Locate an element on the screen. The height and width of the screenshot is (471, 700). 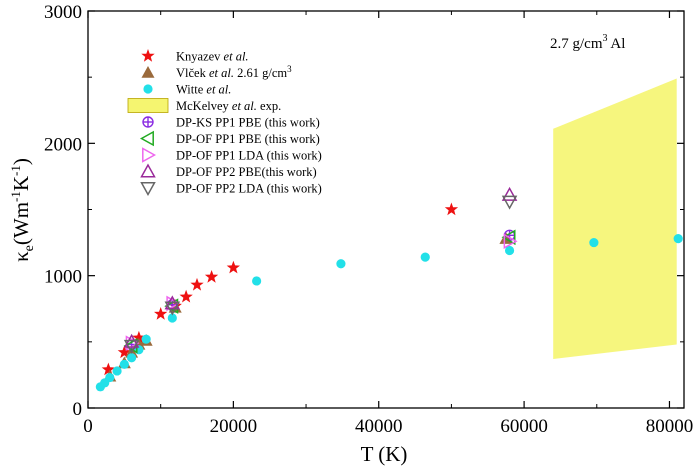
legend-entry-4: DP-KS PP1 PBE (this work) is located at coordinates (231, 123).